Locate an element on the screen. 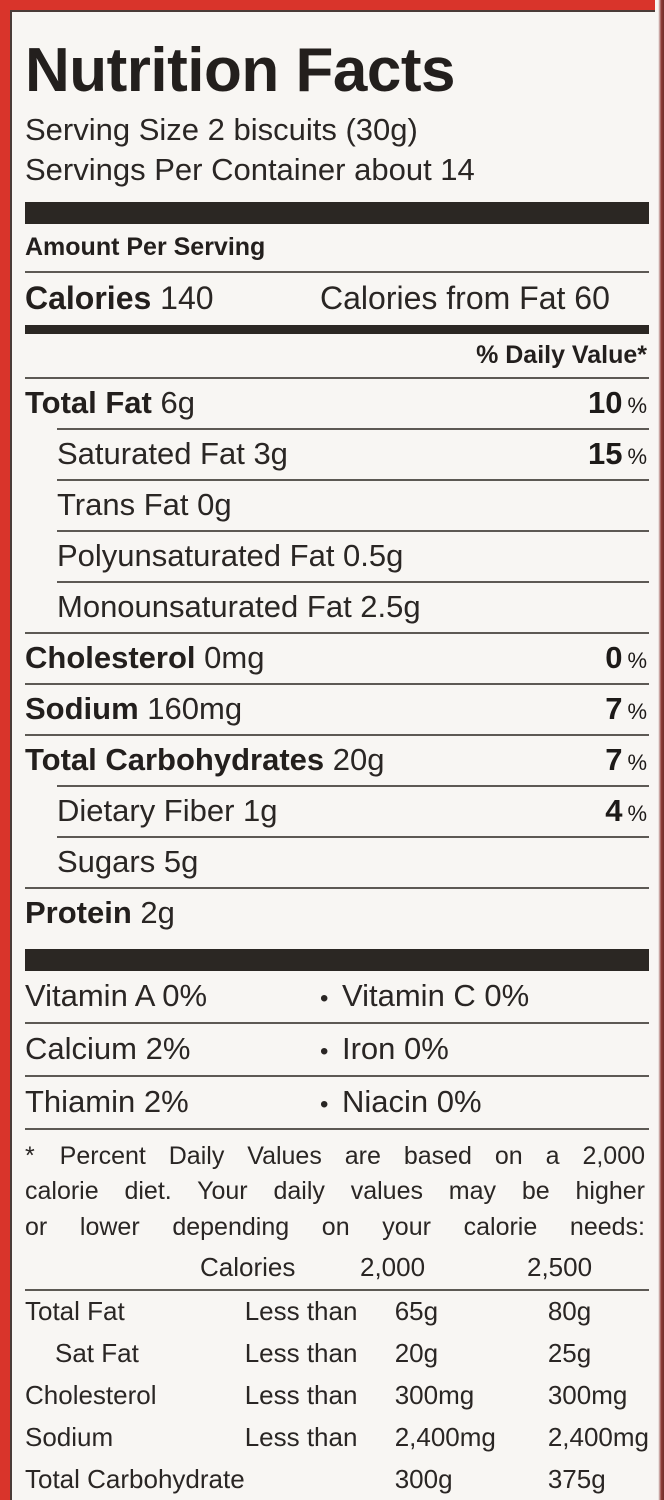 The image size is (664, 1500). vitamin-row-rule is located at coordinates (337, 1075).